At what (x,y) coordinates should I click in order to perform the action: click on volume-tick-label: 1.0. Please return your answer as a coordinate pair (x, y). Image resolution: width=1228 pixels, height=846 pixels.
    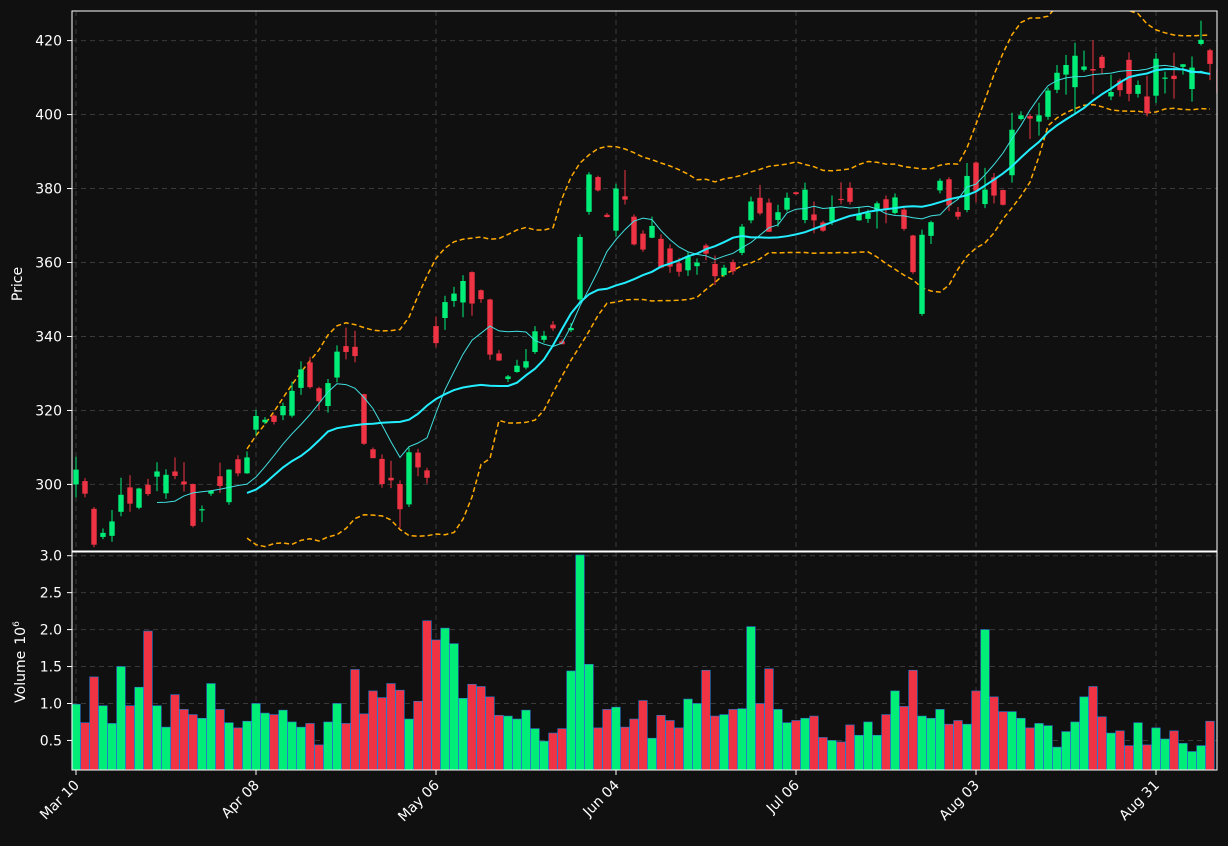
    Looking at the image, I should click on (51, 704).